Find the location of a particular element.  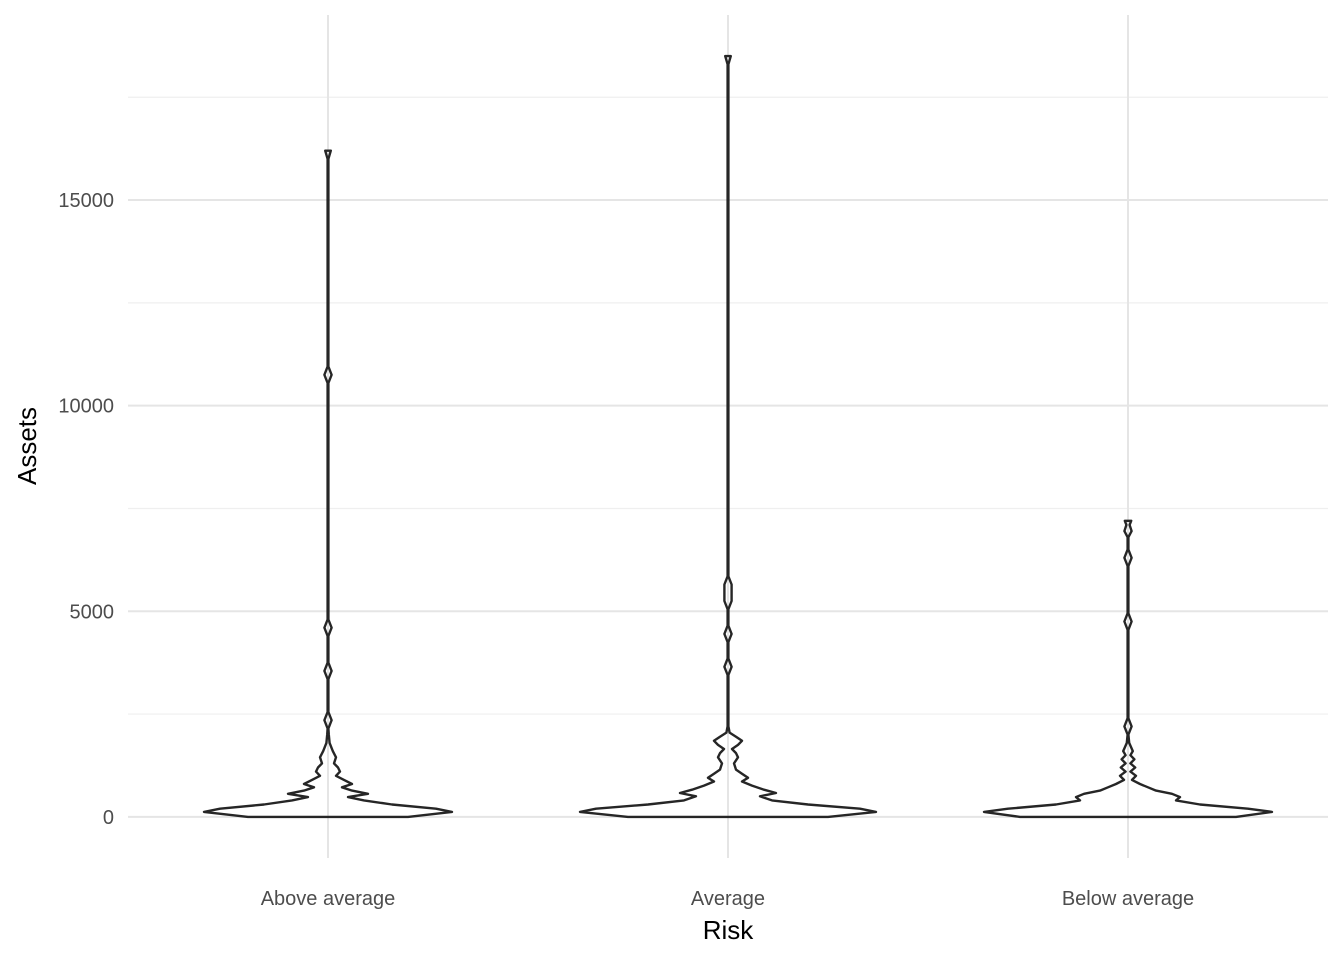

y-axis-title: Assets is located at coordinates (27, 446).